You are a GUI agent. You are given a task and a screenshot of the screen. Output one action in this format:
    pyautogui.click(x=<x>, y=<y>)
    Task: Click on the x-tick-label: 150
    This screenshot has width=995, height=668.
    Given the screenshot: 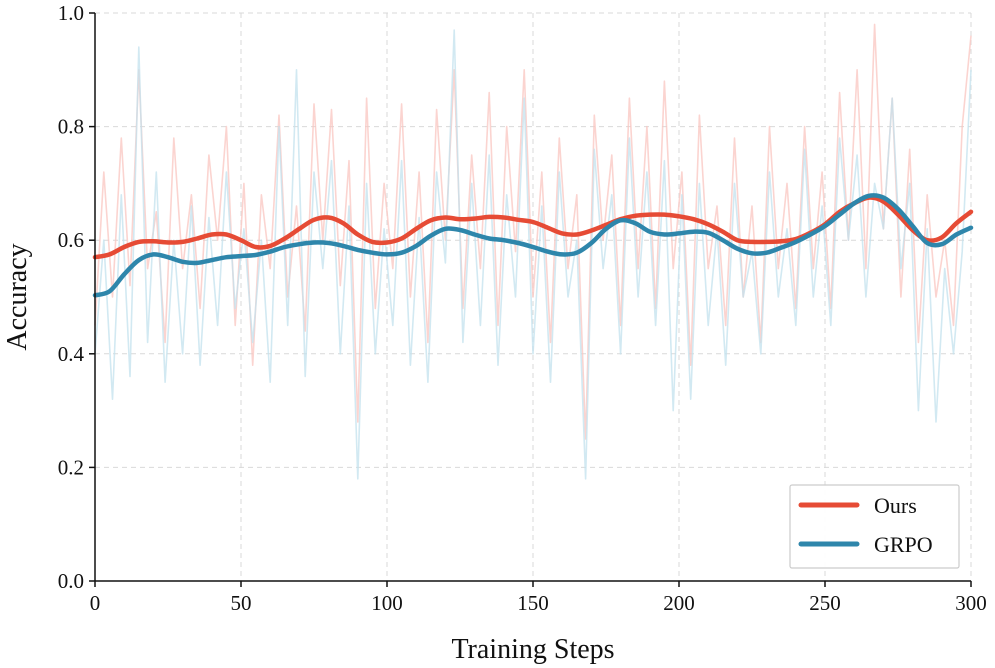 What is the action you would take?
    pyautogui.click(x=533, y=603)
    